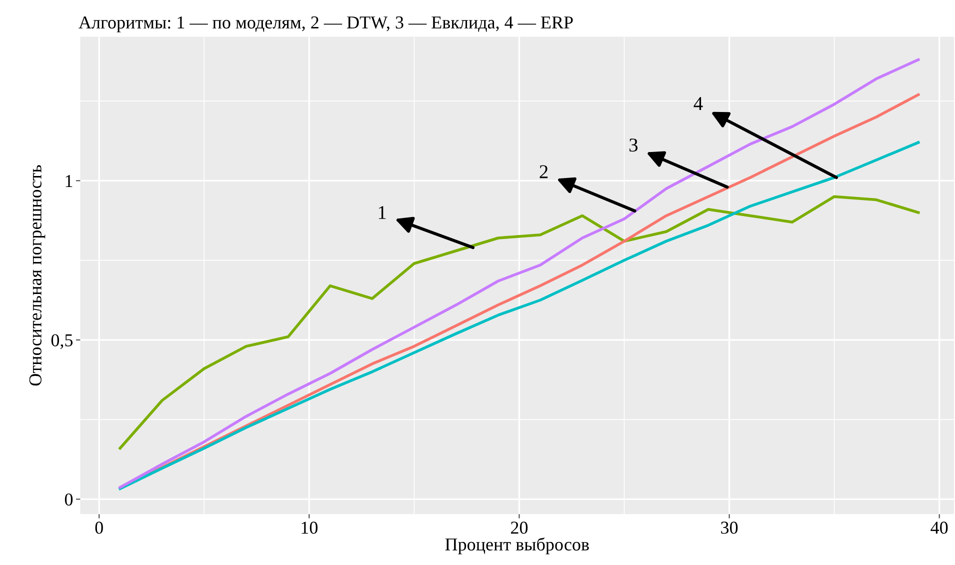  Describe the element at coordinates (37, 275) in the screenshot. I see `y-axis-title: Относительная погрешность` at that location.